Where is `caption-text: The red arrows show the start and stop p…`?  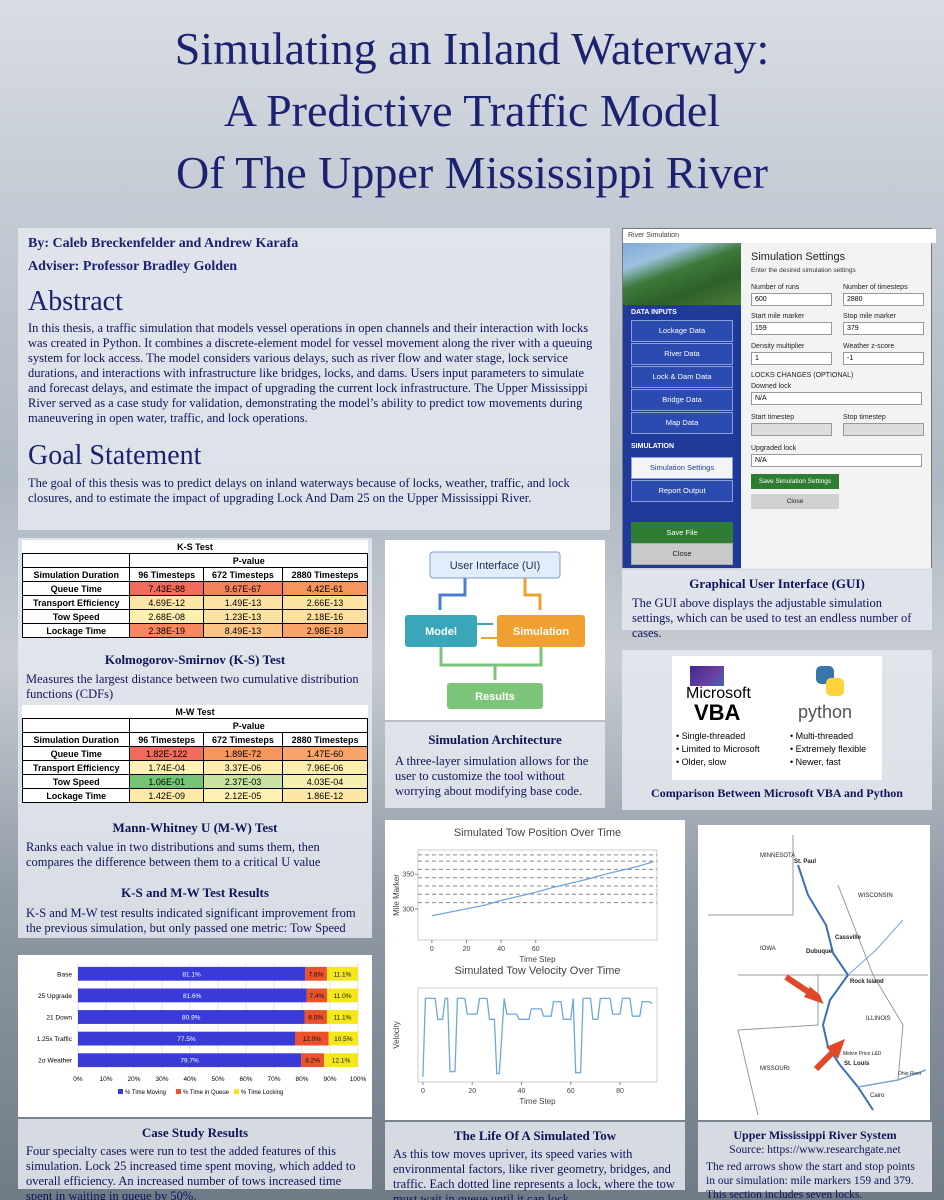 caption-text: The red arrows show the start and stop p… is located at coordinates (810, 1180).